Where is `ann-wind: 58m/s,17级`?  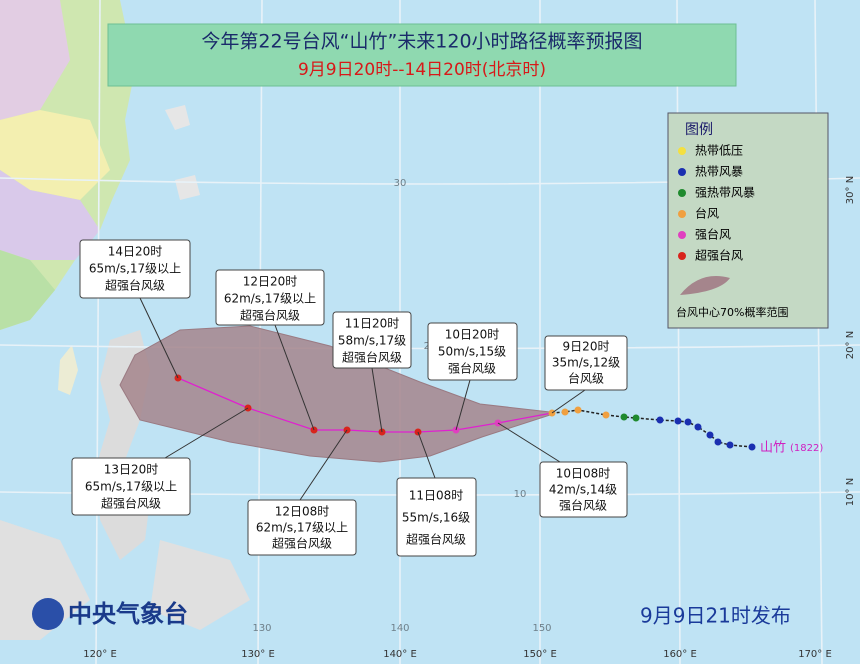 ann-wind: 58m/s,17级 is located at coordinates (372, 341).